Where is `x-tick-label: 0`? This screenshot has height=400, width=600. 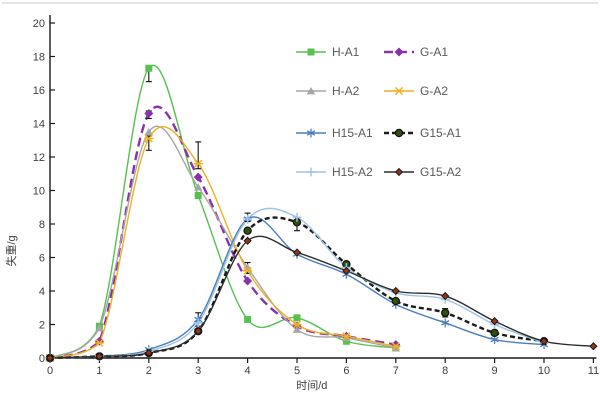
x-tick-label: 0 is located at coordinates (50, 371).